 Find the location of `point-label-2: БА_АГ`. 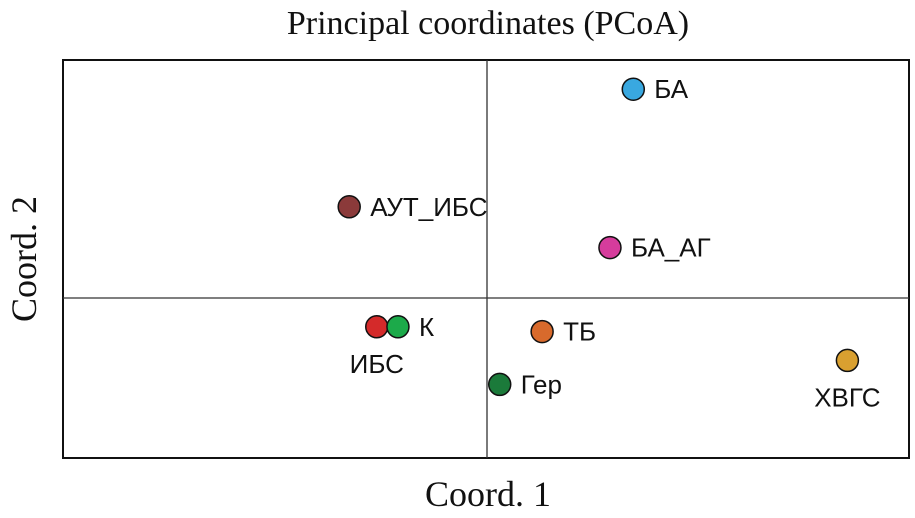

point-label-2: БА_АГ is located at coordinates (671, 248).